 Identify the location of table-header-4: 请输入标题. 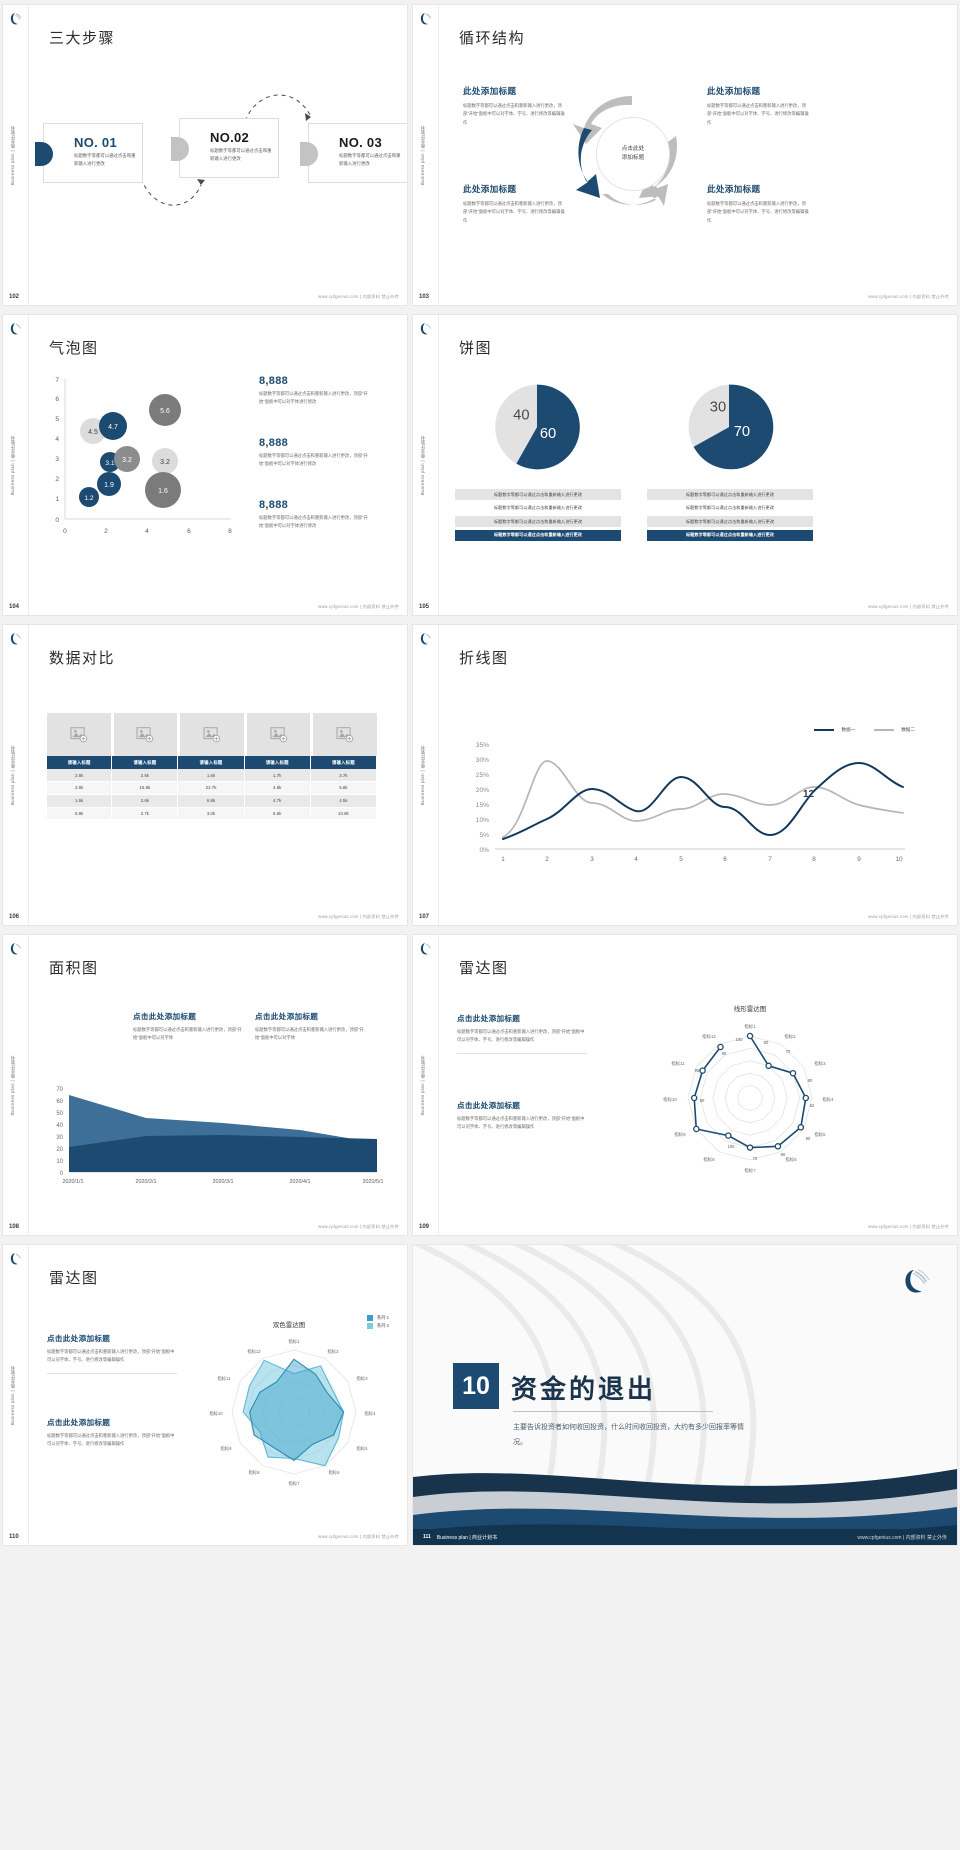
(277, 763).